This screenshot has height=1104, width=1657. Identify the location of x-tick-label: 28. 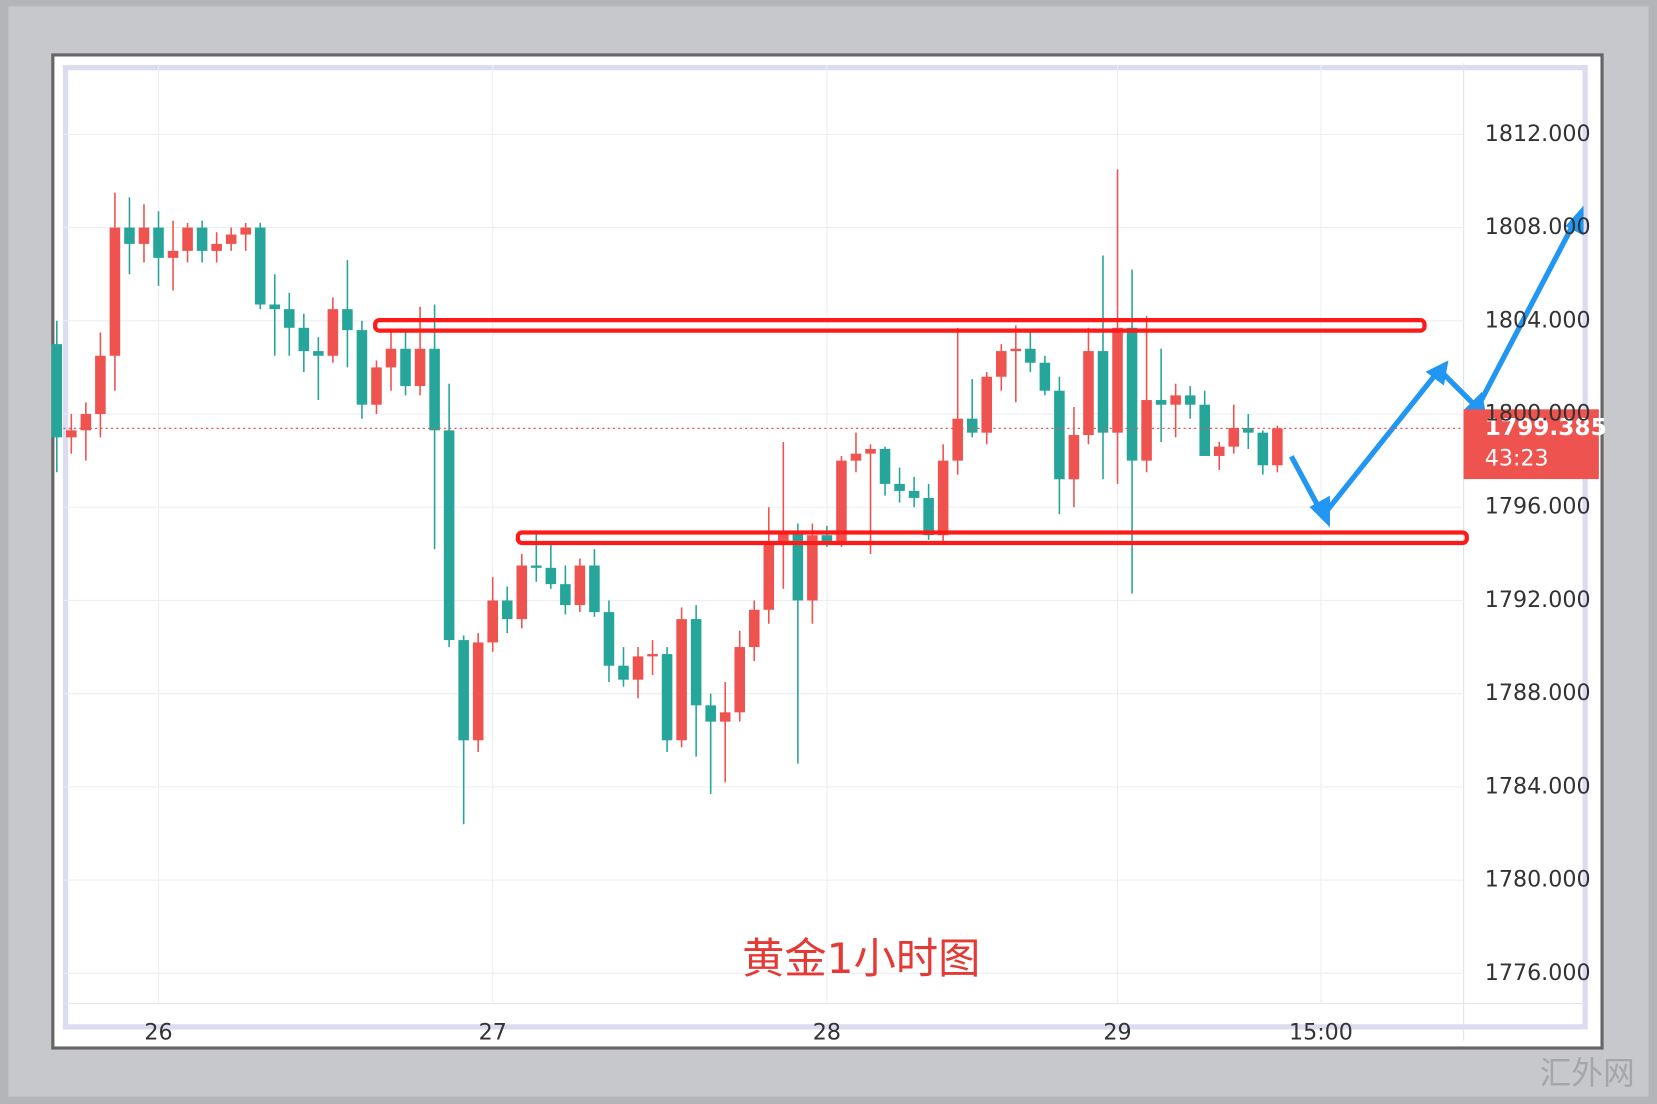
(827, 1033).